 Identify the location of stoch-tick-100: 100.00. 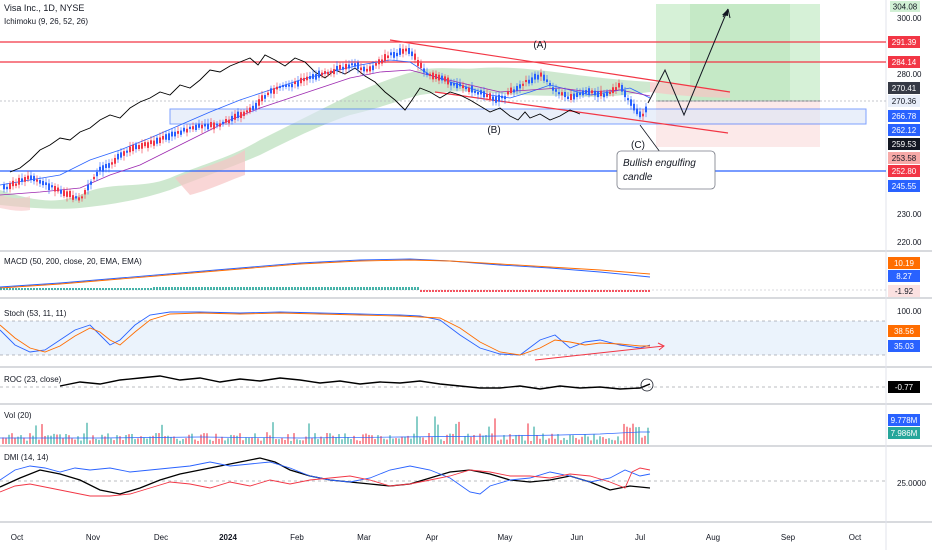
(909, 311).